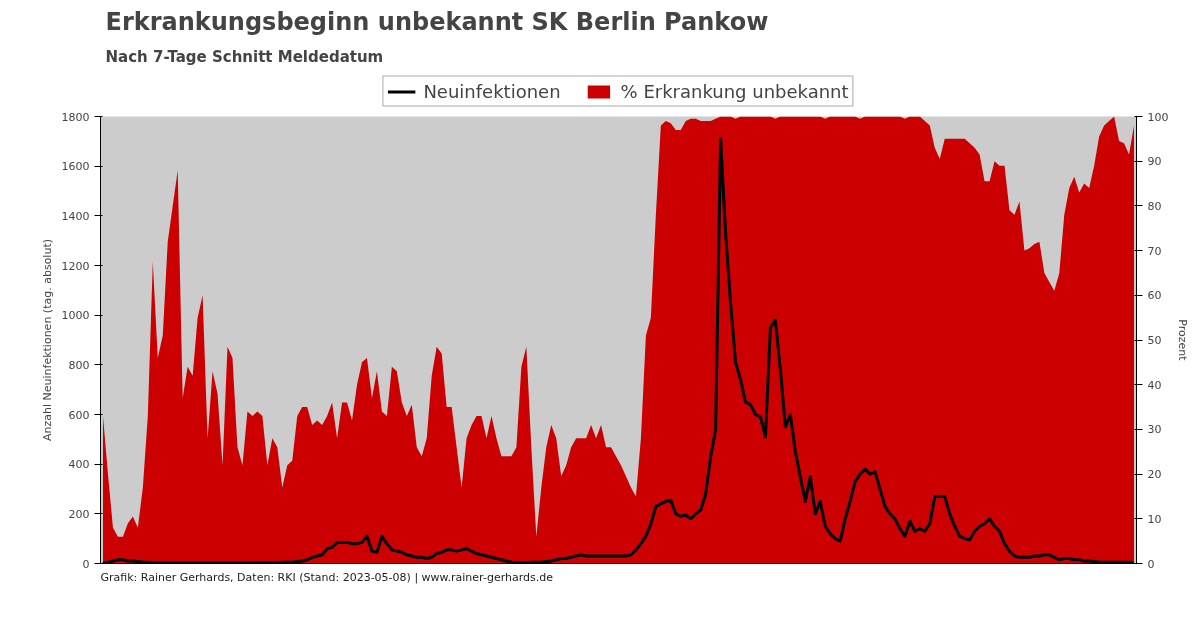 This screenshot has height=628, width=1200. What do you see at coordinates (1154, 251) in the screenshot?
I see `y2-tick-label: 70` at bounding box center [1154, 251].